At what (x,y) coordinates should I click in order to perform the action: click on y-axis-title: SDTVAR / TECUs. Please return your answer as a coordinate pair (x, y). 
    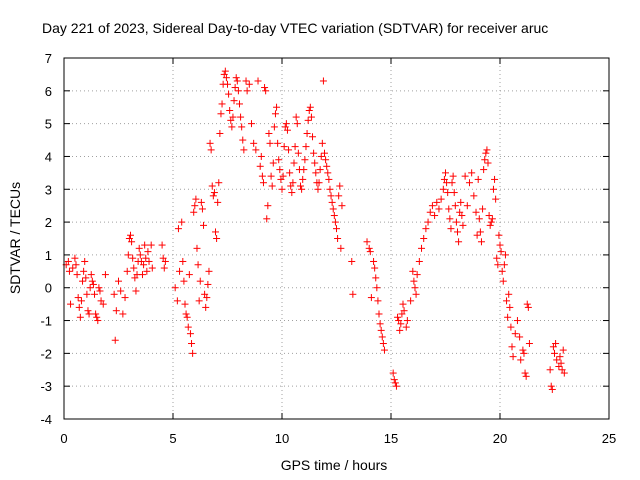
    Looking at the image, I should click on (15, 238).